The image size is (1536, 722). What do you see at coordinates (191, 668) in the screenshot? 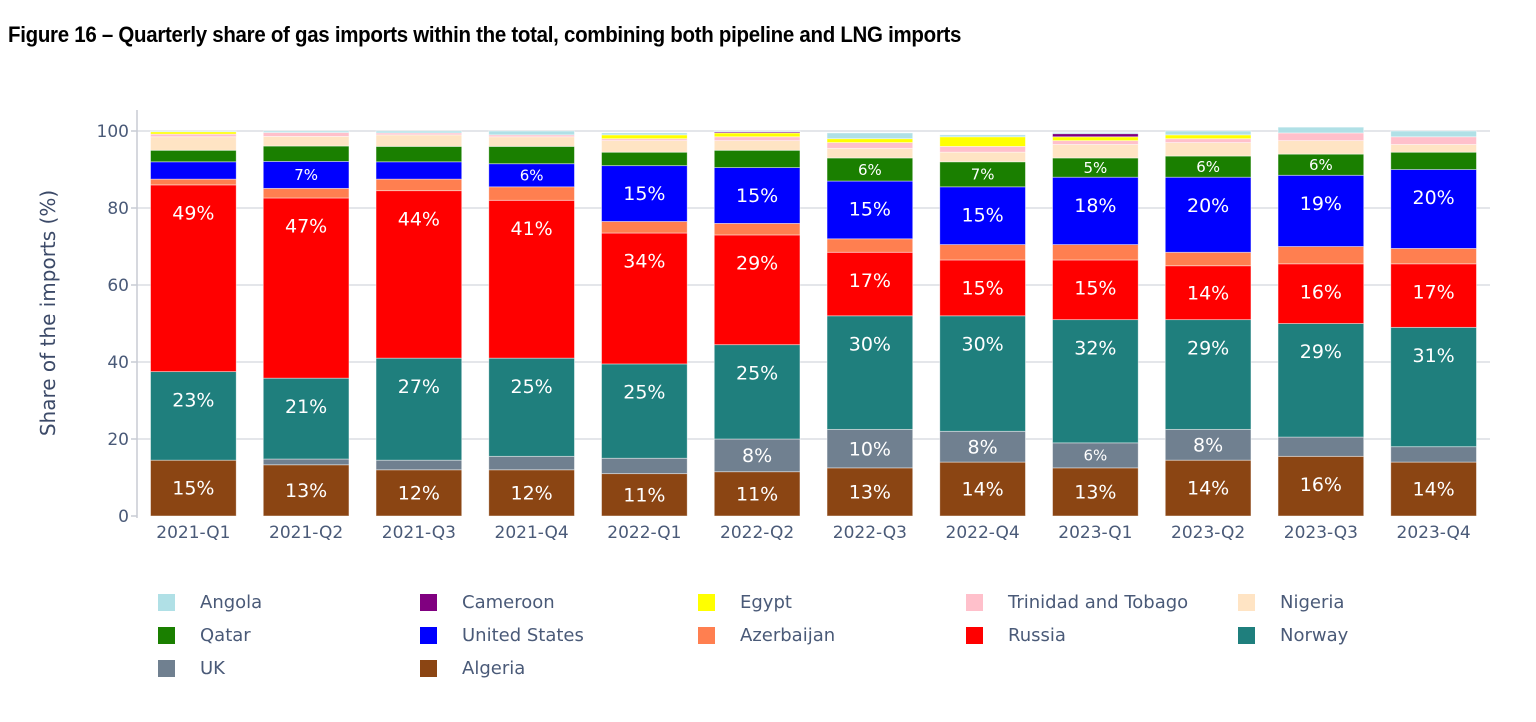
I see `legend-item-uk: UK` at bounding box center [191, 668].